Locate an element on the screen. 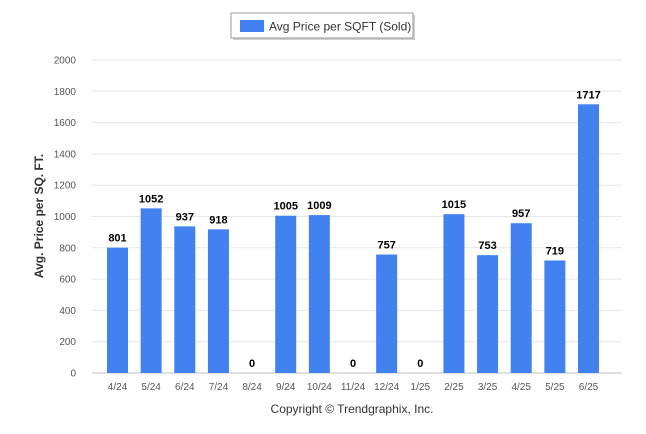 The height and width of the screenshot is (434, 646). legend: Avg Price per SQFT (Sold) is located at coordinates (322, 26).